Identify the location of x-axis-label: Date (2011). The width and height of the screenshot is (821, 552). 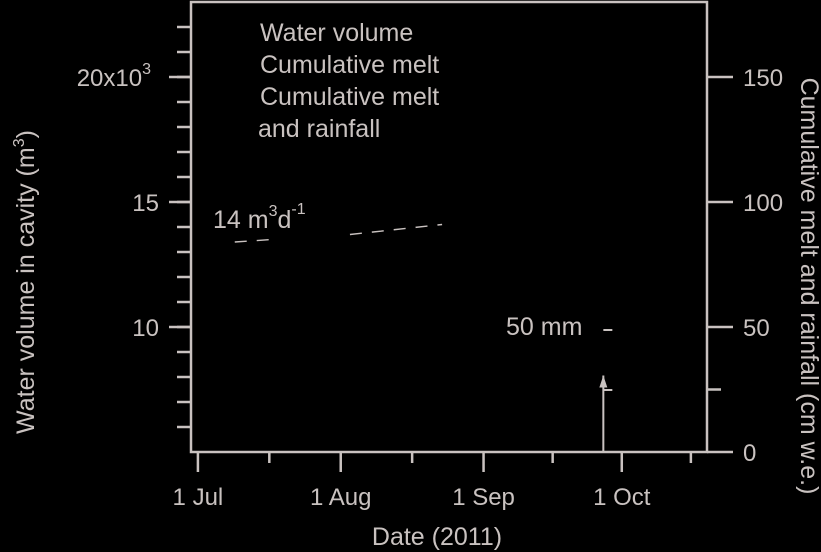
(437, 537).